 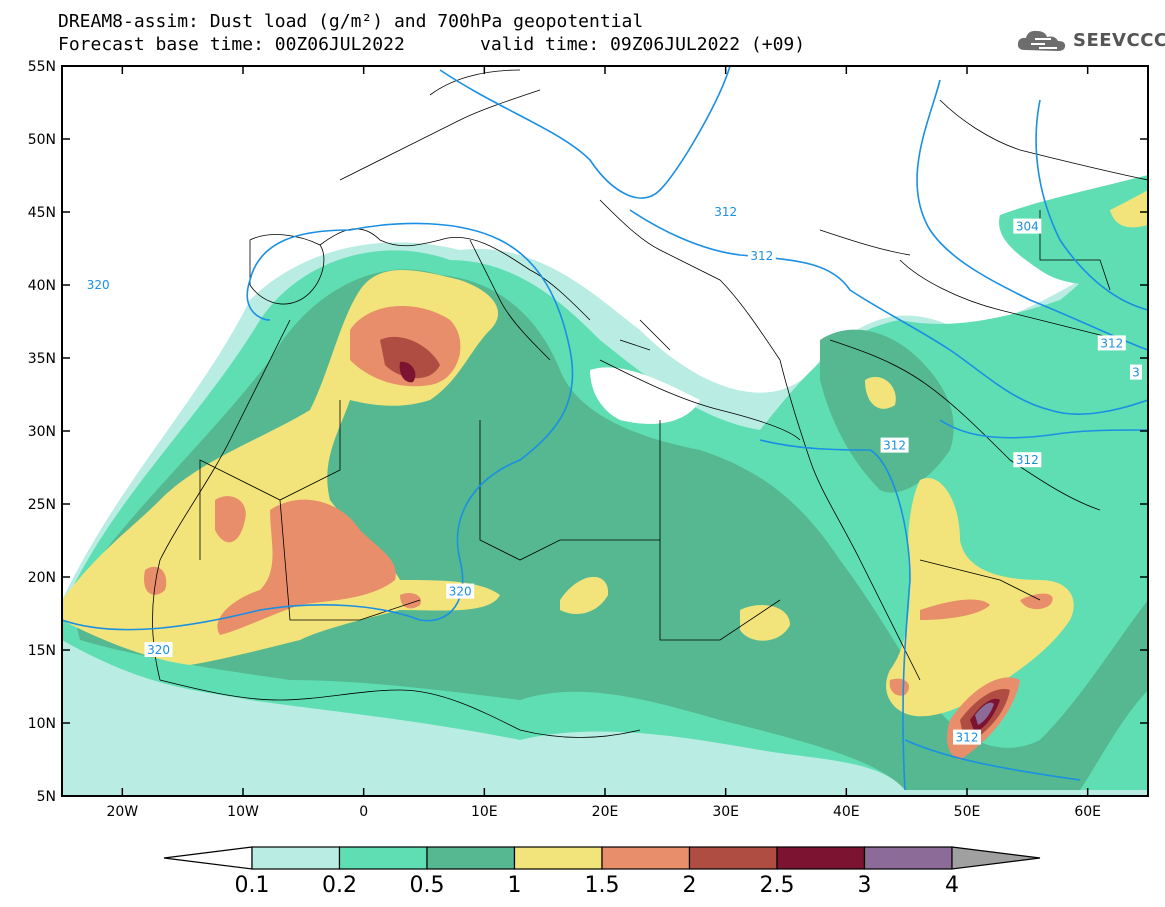 What do you see at coordinates (42, 651) in the screenshot?
I see `lat-tick-label: 15N` at bounding box center [42, 651].